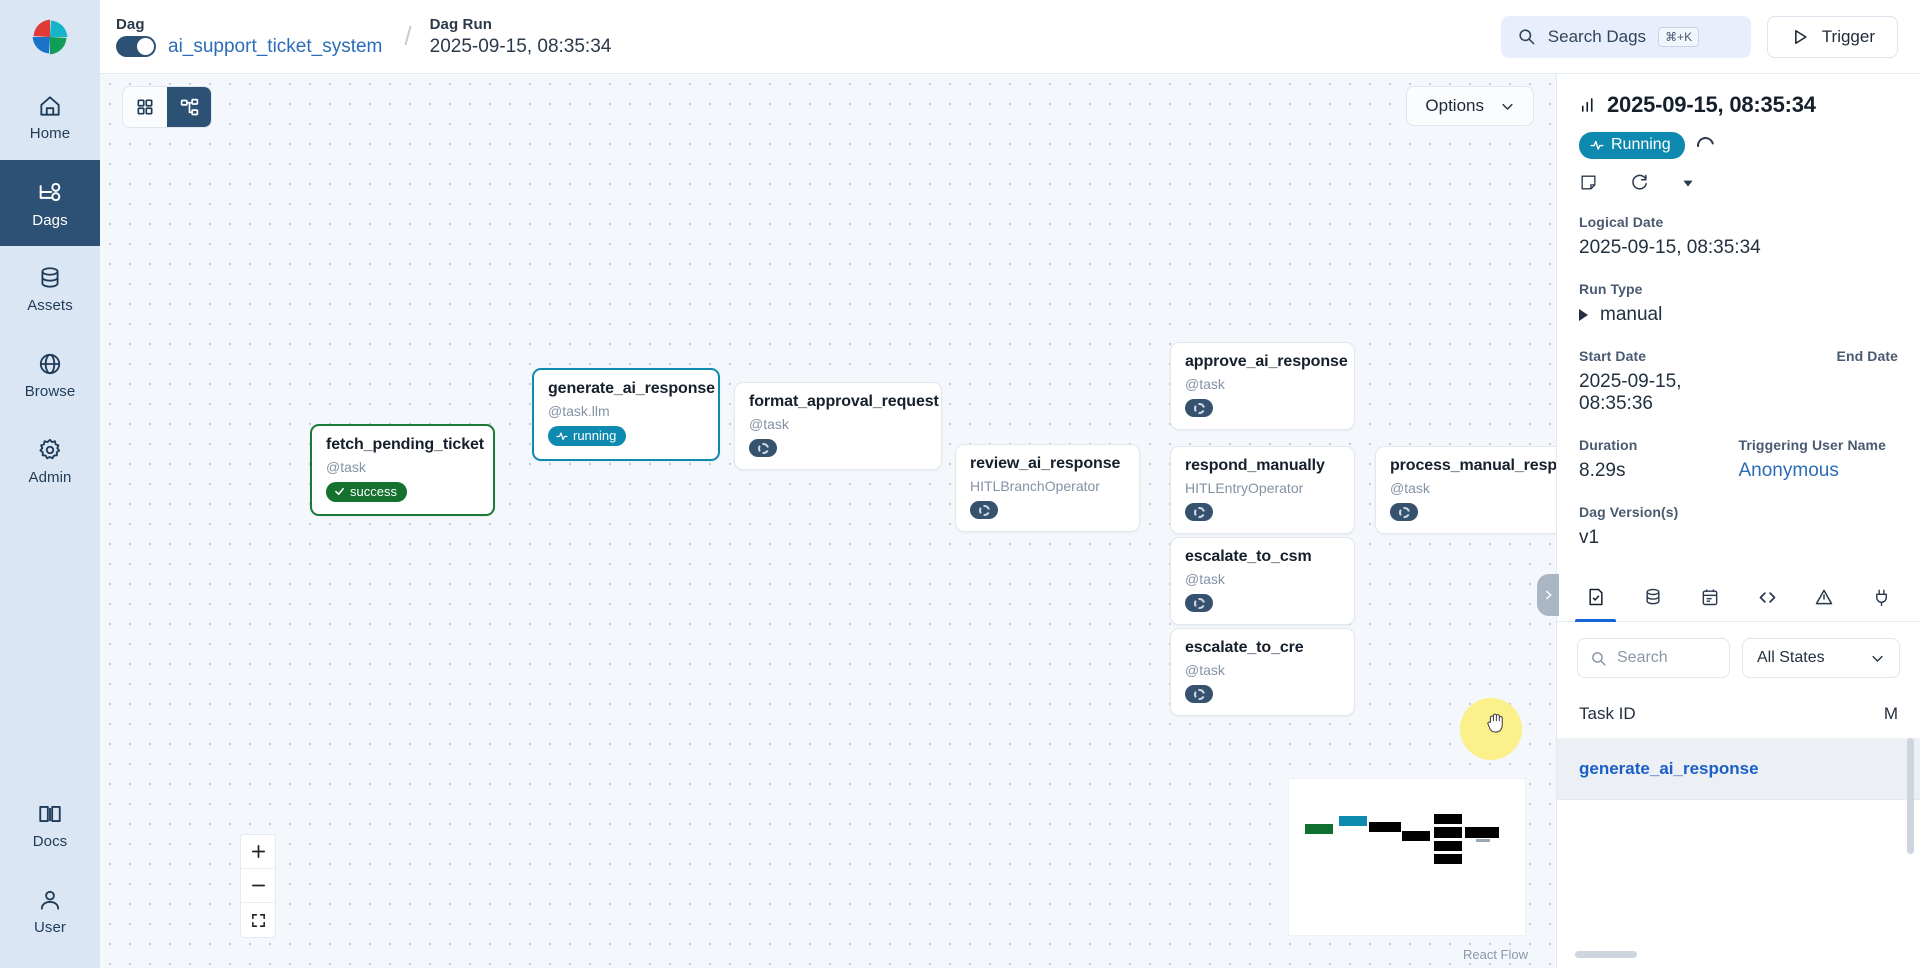 The width and height of the screenshot is (1920, 968). What do you see at coordinates (339, 491) in the screenshot?
I see `check-icon` at bounding box center [339, 491].